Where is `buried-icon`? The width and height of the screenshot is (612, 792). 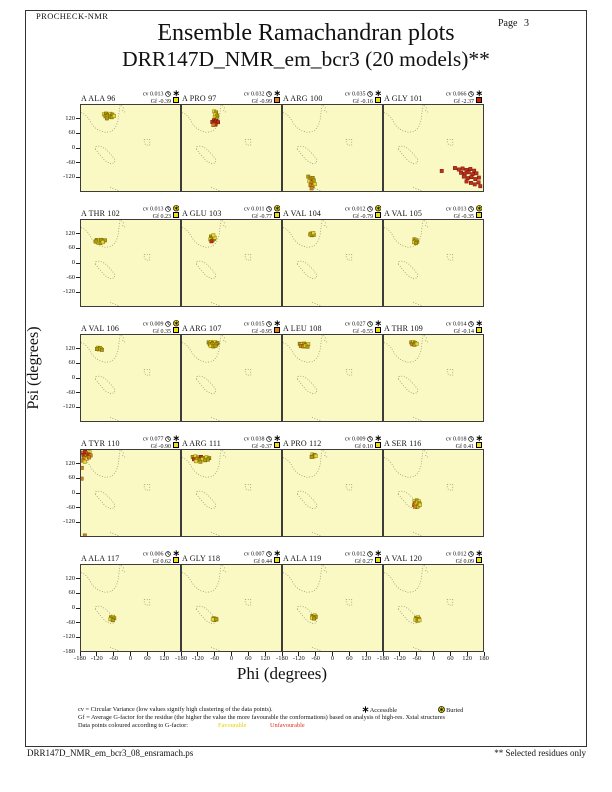
buried-icon is located at coordinates (175, 208).